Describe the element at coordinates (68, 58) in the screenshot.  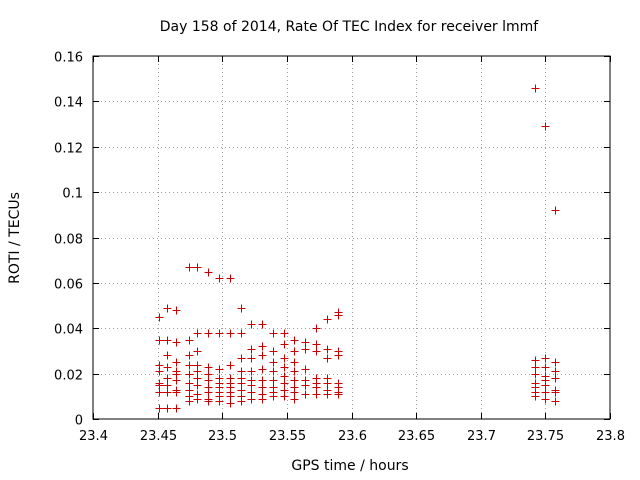
I see `y-tick-label: 0.16` at that location.